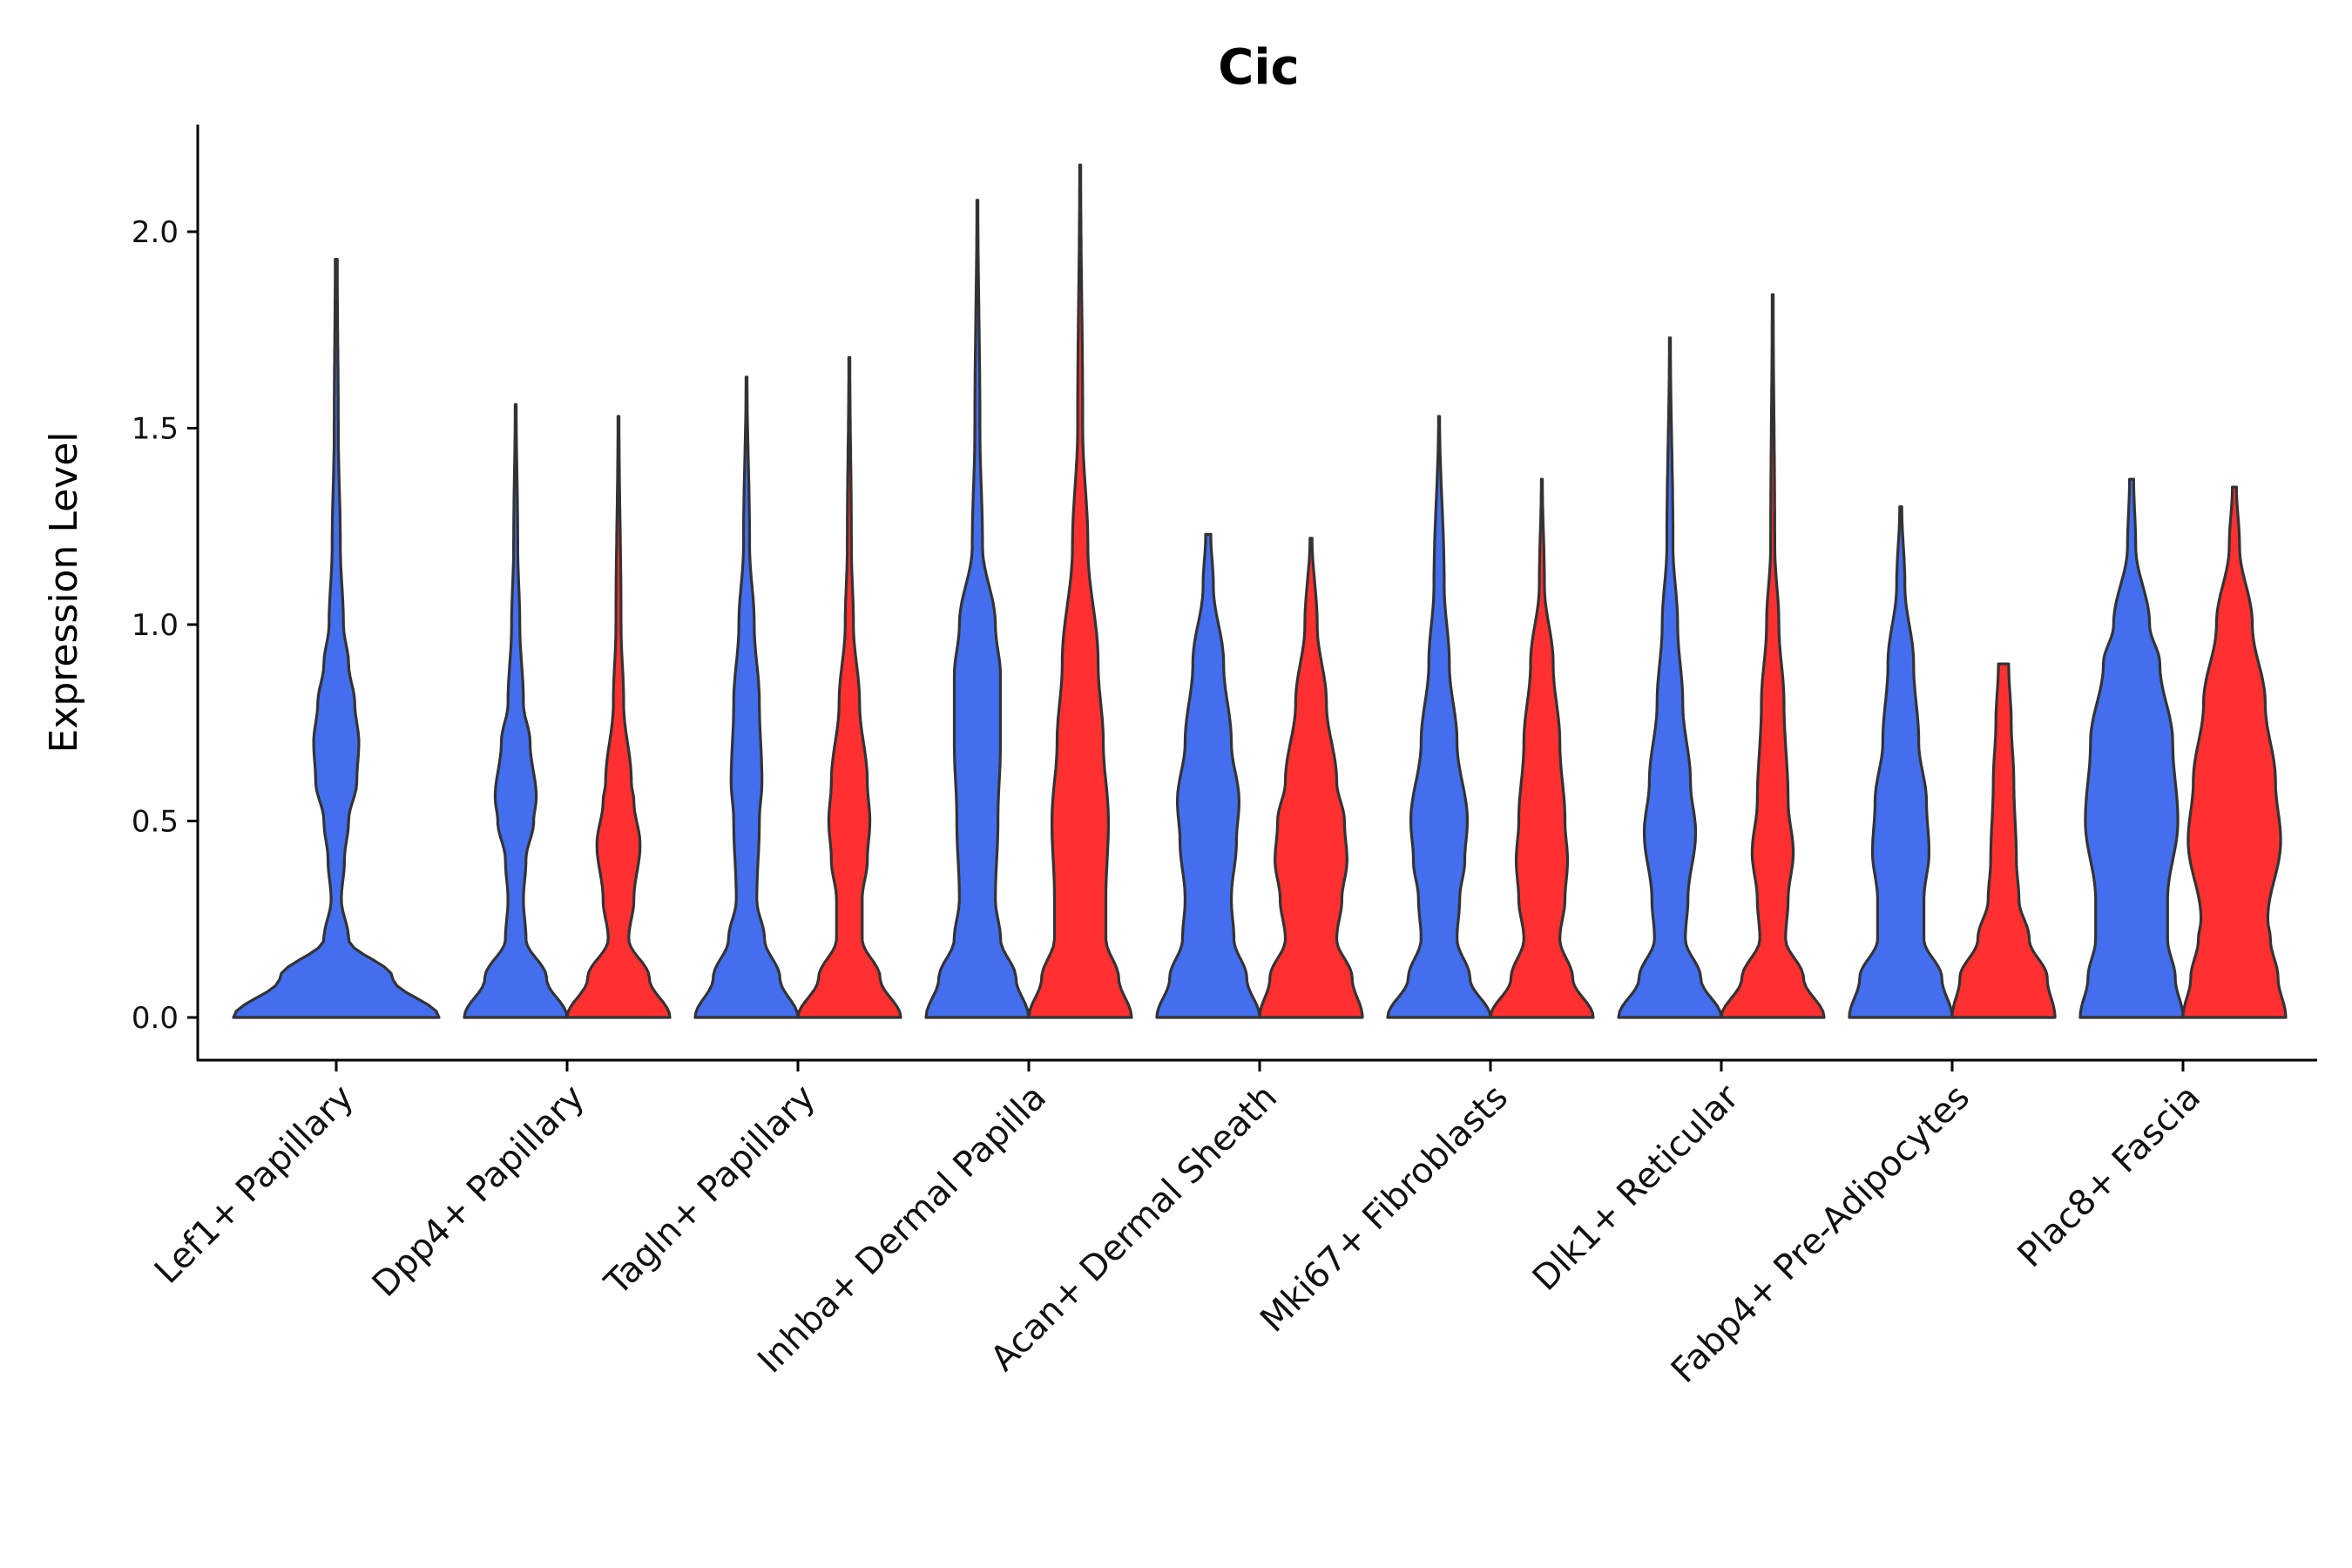  What do you see at coordinates (255, 1185) in the screenshot?
I see `x-tick-label: Lef1+ Papillary` at bounding box center [255, 1185].